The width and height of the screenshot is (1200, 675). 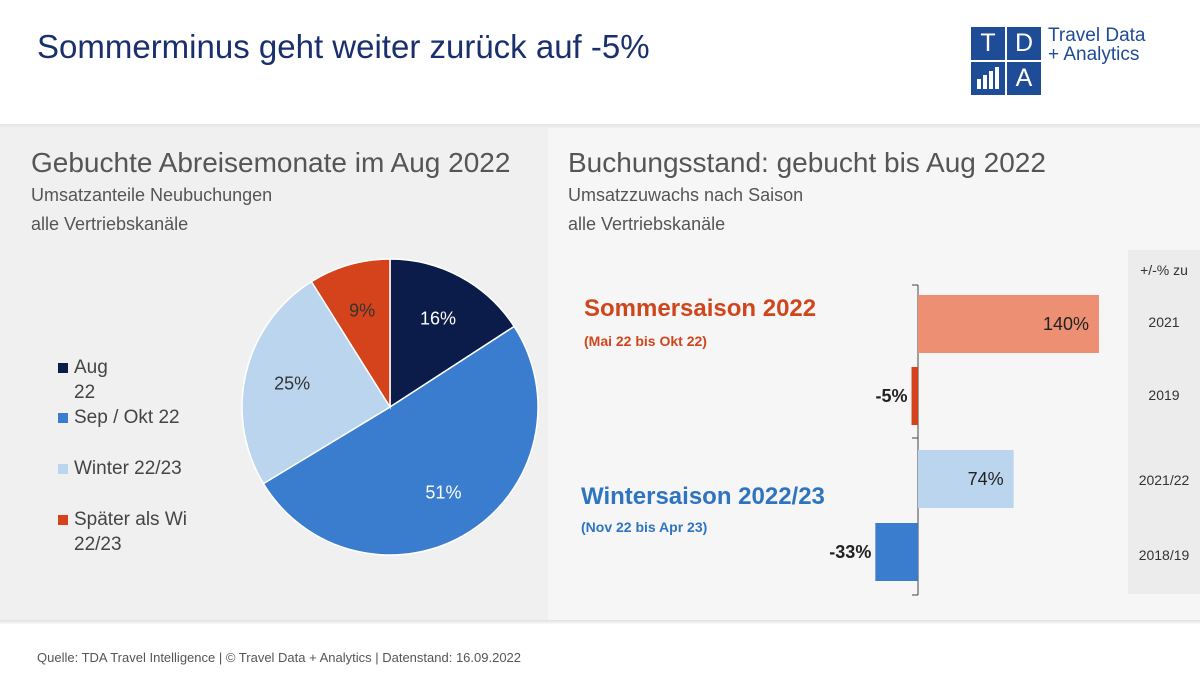 I want to click on left-panel-subtitle2: alle Vertriebskanäle, so click(x=110, y=224).